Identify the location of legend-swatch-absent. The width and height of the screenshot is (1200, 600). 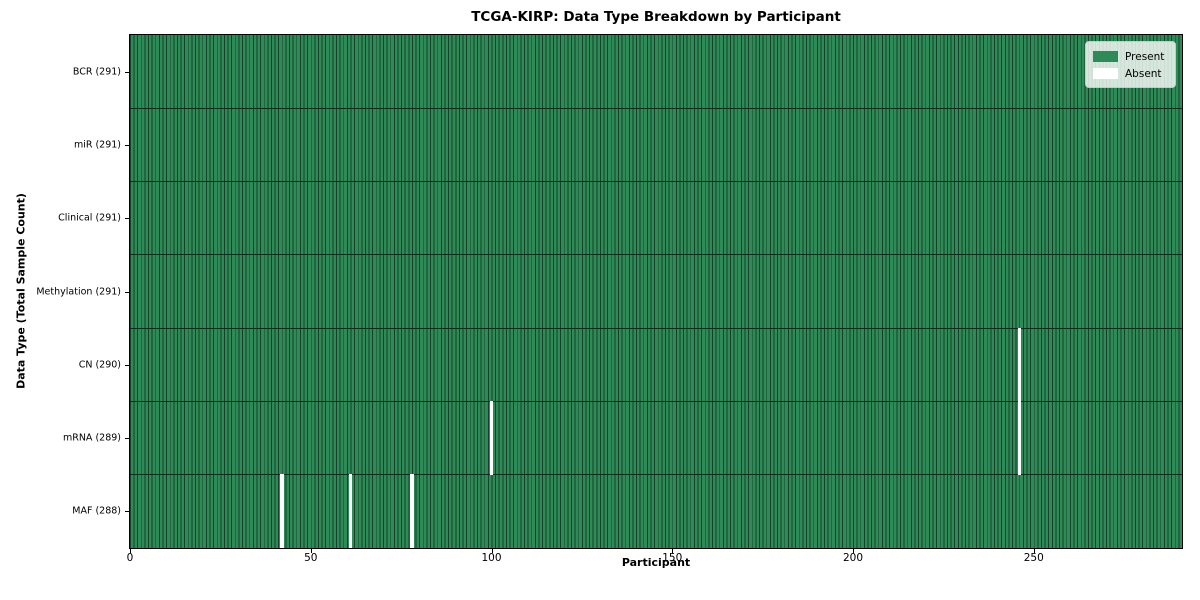
(1105, 73).